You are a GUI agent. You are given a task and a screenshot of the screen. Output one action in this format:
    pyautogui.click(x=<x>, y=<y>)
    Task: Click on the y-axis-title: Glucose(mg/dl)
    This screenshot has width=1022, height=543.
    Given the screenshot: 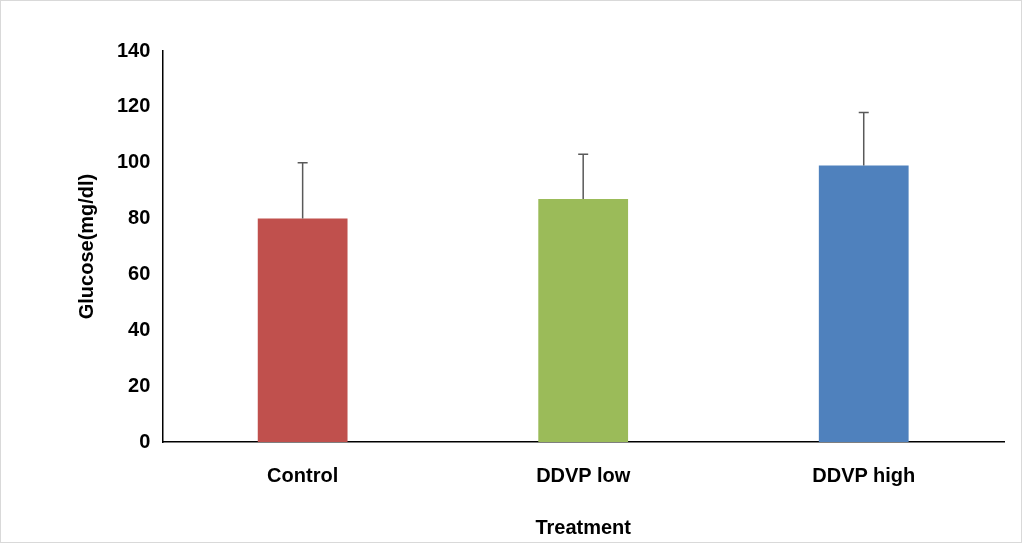 What is the action you would take?
    pyautogui.click(x=85, y=246)
    